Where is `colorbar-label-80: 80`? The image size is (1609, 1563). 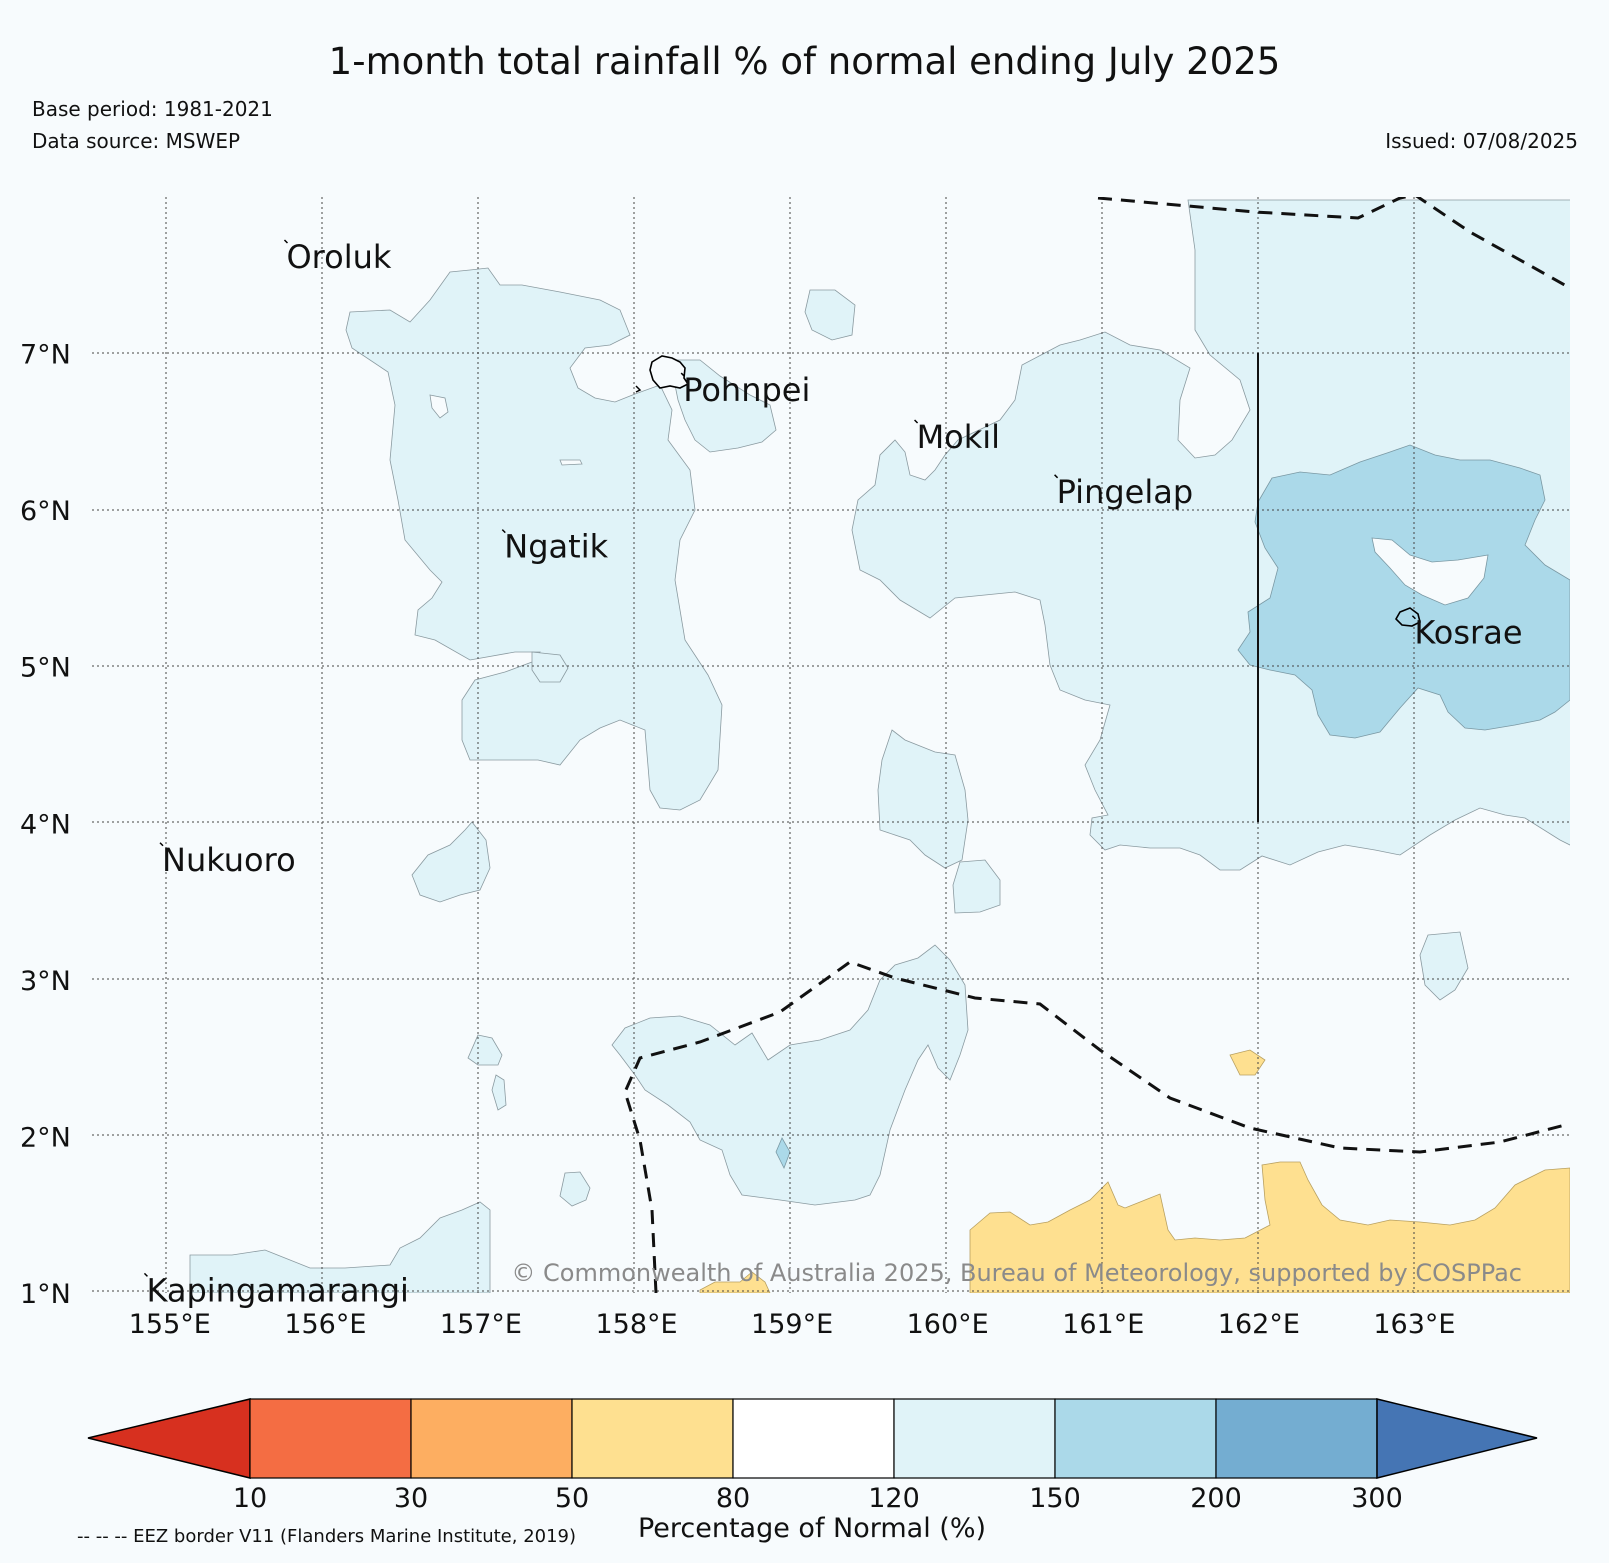
colorbar-label-80: 80 is located at coordinates (733, 1498).